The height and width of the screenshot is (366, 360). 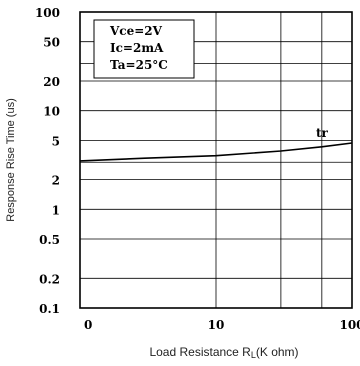 I want to click on y-tick-label-6: 1, so click(x=56, y=210).